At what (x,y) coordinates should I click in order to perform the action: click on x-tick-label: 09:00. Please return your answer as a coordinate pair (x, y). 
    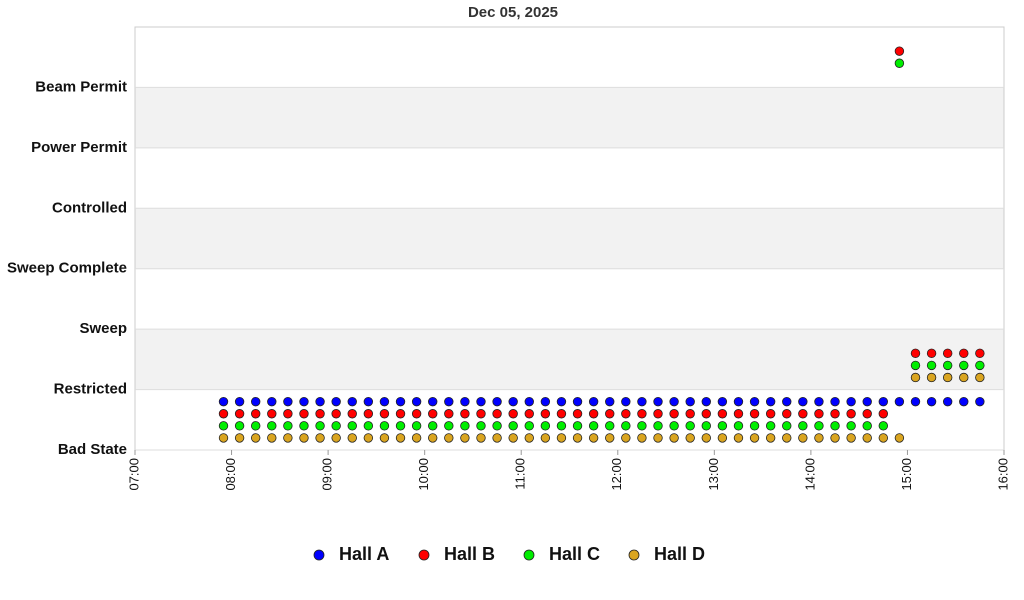
    Looking at the image, I should click on (327, 474).